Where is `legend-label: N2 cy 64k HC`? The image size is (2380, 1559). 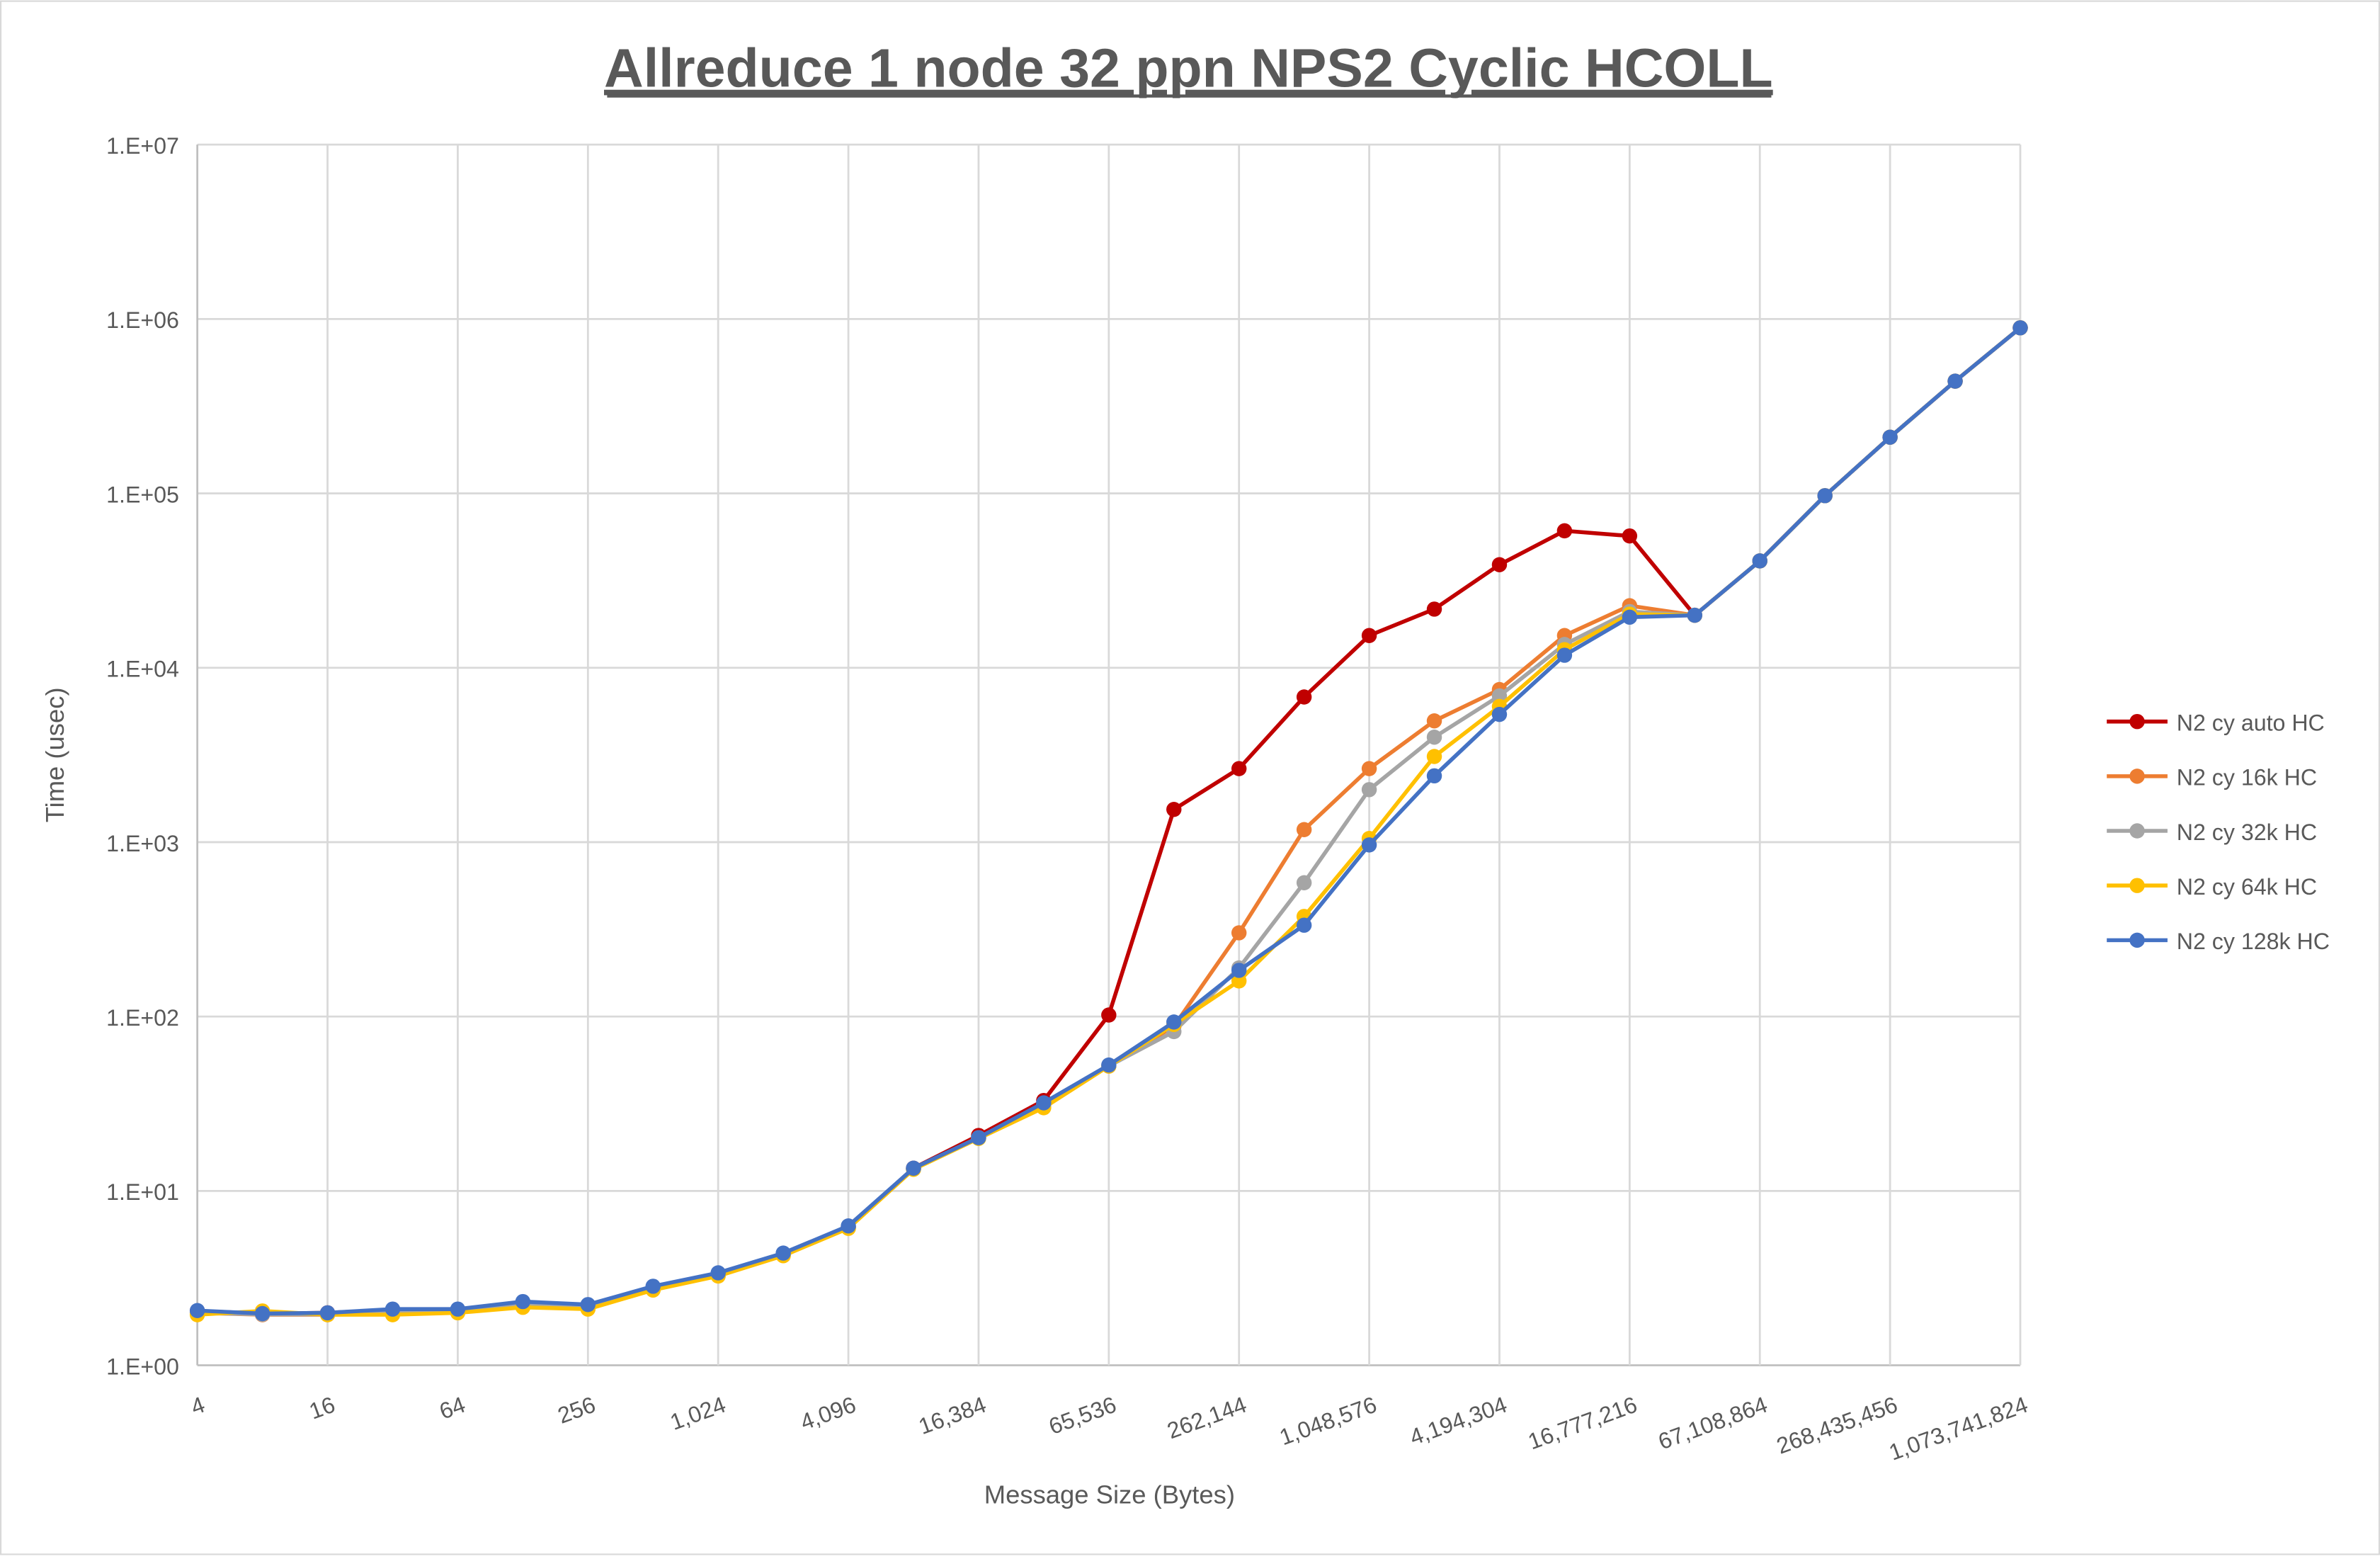
legend-label: N2 cy 64k HC is located at coordinates (2247, 887).